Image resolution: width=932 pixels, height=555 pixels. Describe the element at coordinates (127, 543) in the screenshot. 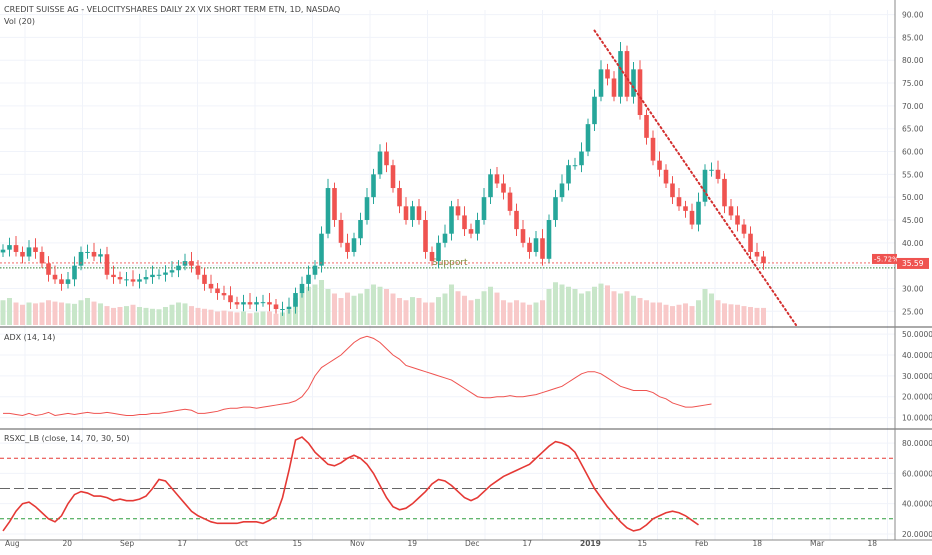

I see `x-tick-label: Sep` at that location.